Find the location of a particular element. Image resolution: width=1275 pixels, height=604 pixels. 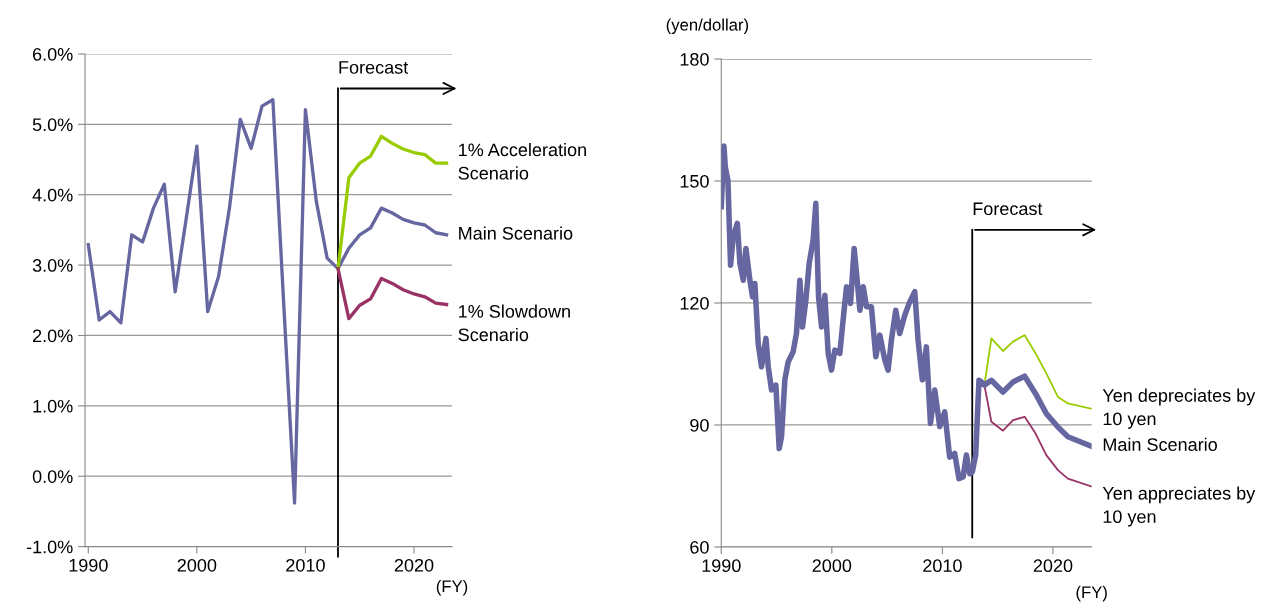

y-tick-label: 6.0% is located at coordinates (53, 54).